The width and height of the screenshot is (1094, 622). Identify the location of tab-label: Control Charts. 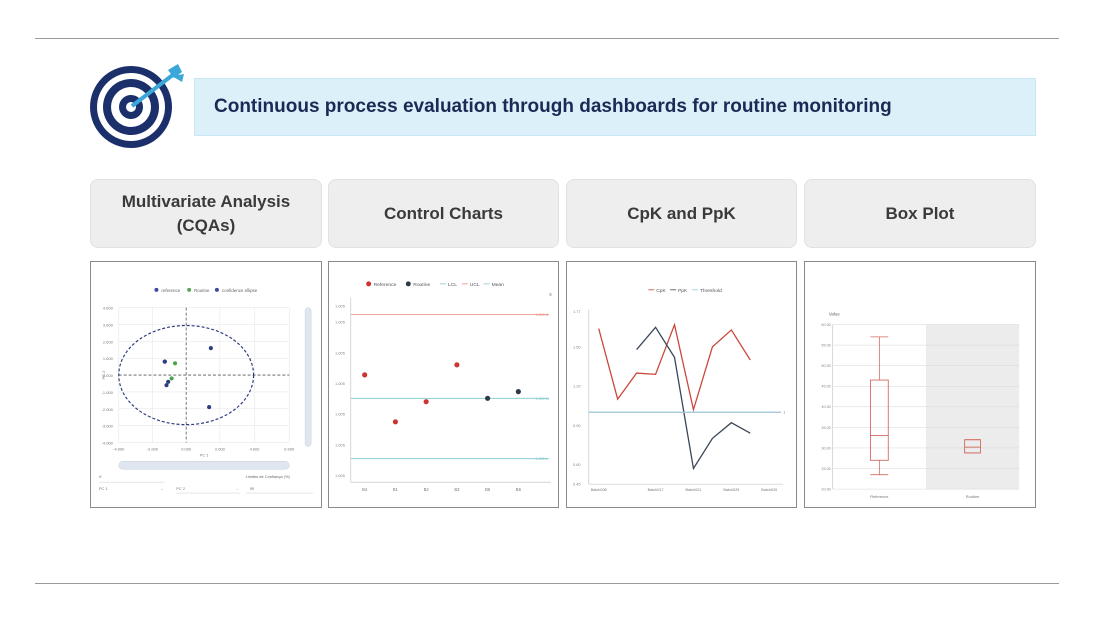
(443, 213).